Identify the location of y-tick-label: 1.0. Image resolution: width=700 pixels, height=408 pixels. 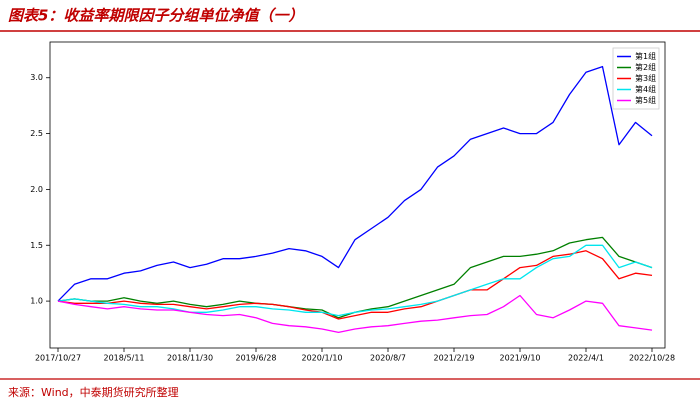
(36, 301).